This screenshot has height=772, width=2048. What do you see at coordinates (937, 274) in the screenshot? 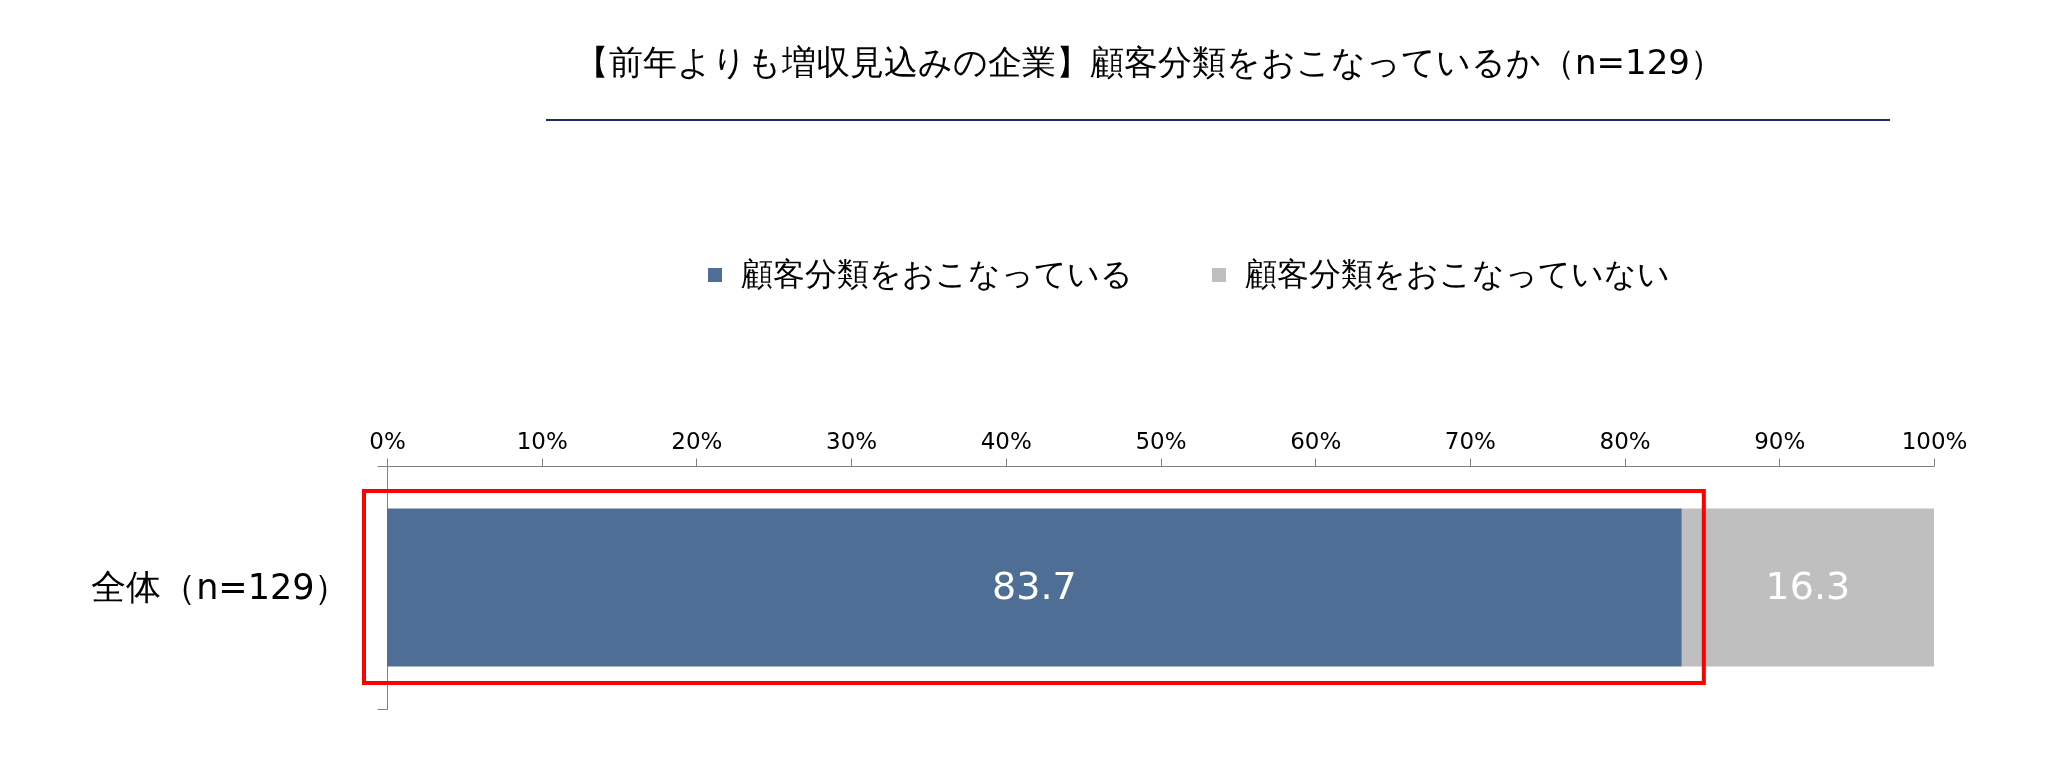
I see `legend-label: 顧客分類をおこなっている` at bounding box center [937, 274].